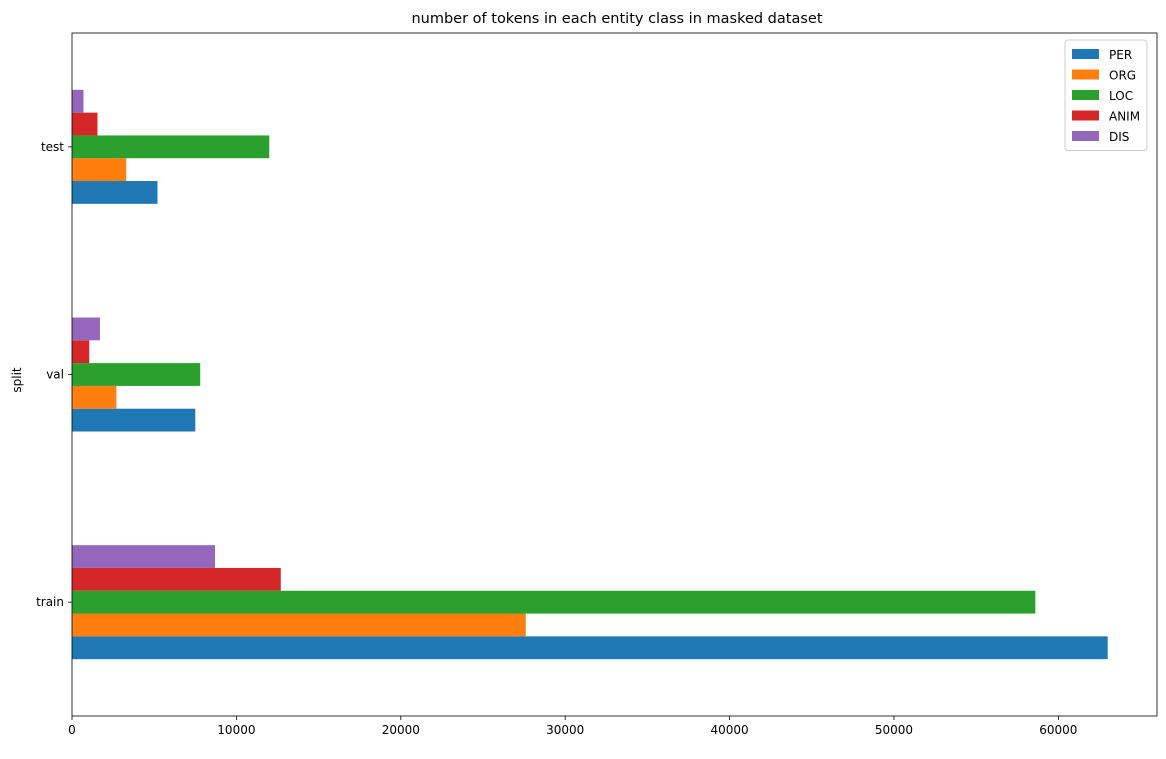 The width and height of the screenshot is (1166, 759). Describe the element at coordinates (1119, 137) in the screenshot. I see `legend-label-dis: DIS` at that location.